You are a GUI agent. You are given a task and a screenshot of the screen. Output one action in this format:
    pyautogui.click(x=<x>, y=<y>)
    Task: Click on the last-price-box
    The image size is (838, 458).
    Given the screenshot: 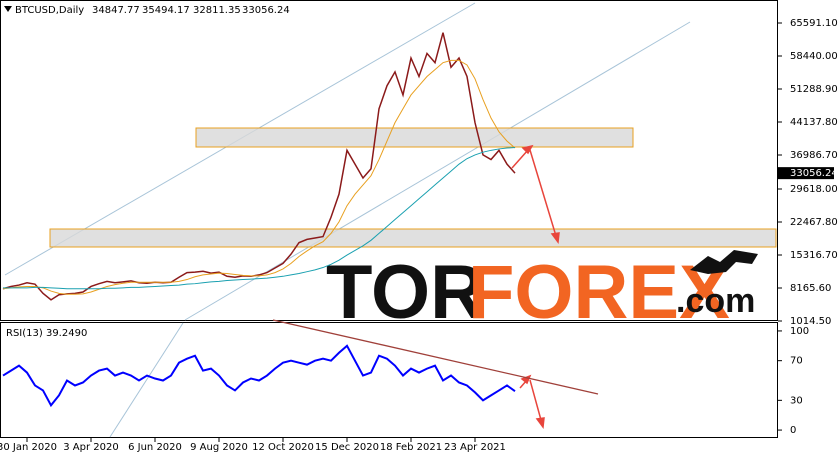 What is the action you would take?
    pyautogui.click(x=806, y=173)
    